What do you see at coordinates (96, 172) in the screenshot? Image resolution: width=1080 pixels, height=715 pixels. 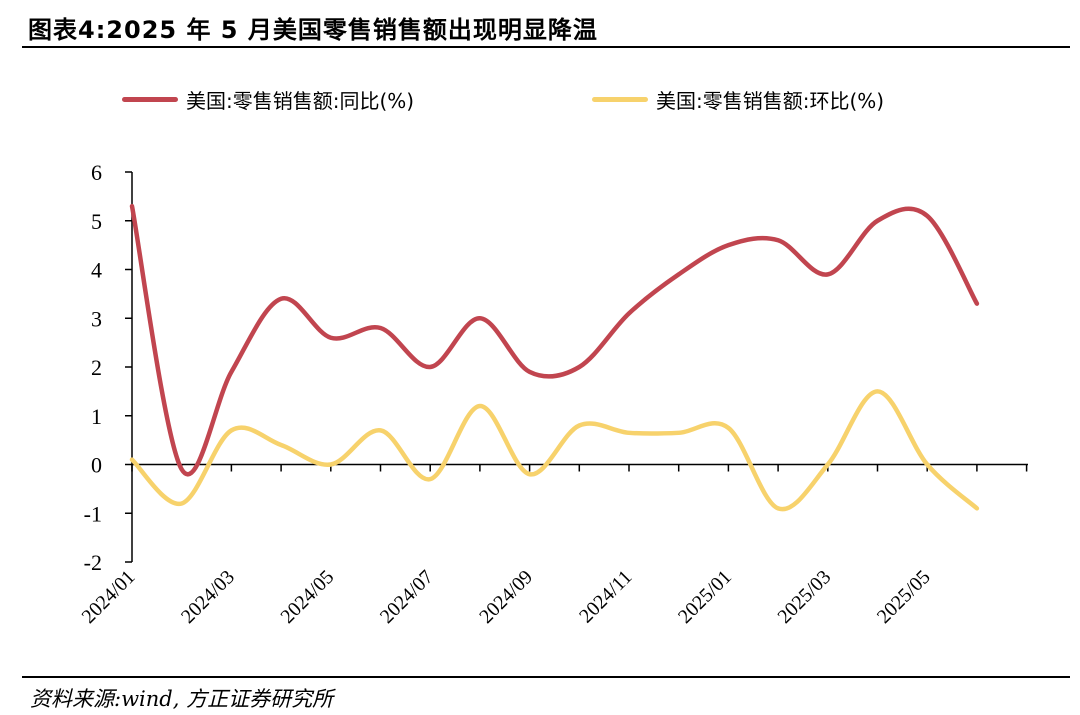 I see `y-tick-label: 6` at bounding box center [96, 172].